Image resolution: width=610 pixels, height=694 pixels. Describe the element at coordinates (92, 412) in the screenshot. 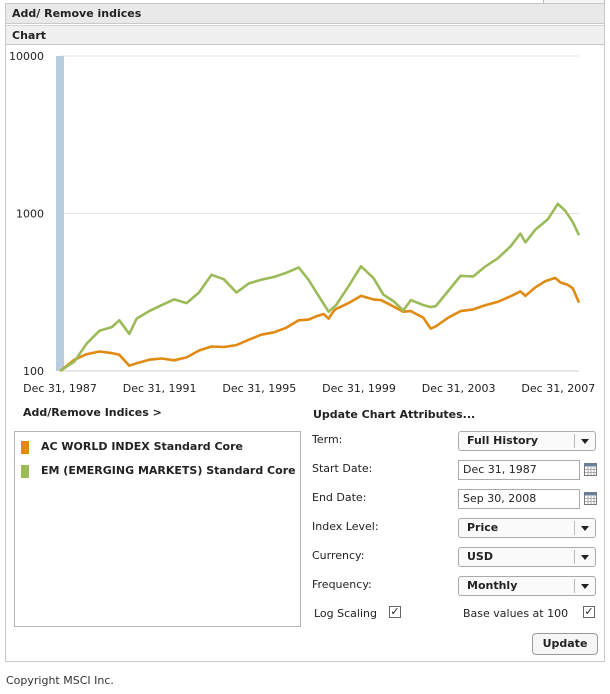

I see `add-remove-indices-link: Add/Remove Indices >` at that location.